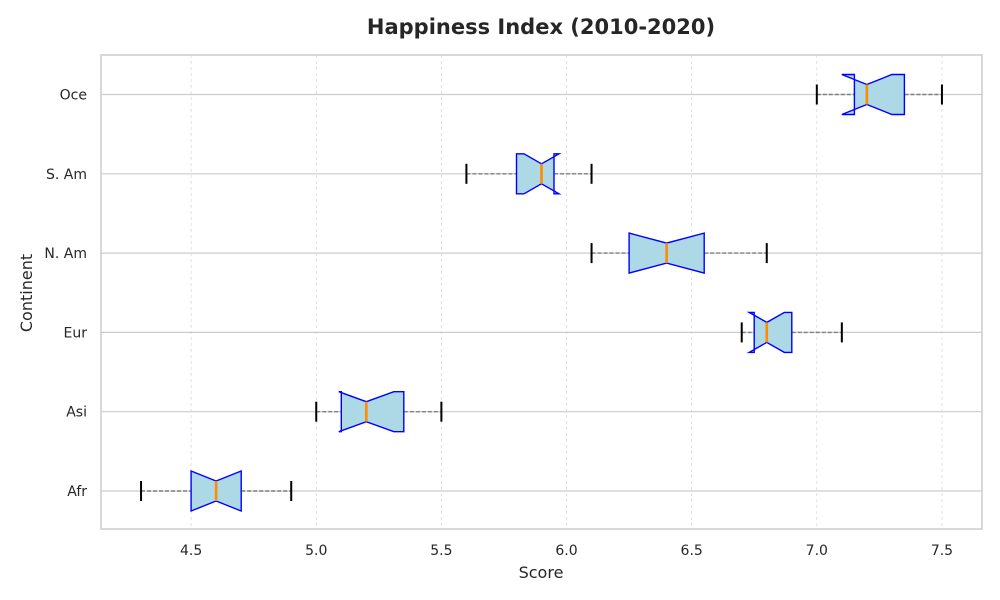 This screenshot has height=600, width=1000. What do you see at coordinates (817, 551) in the screenshot?
I see `x-tick-label: 7.0` at bounding box center [817, 551].